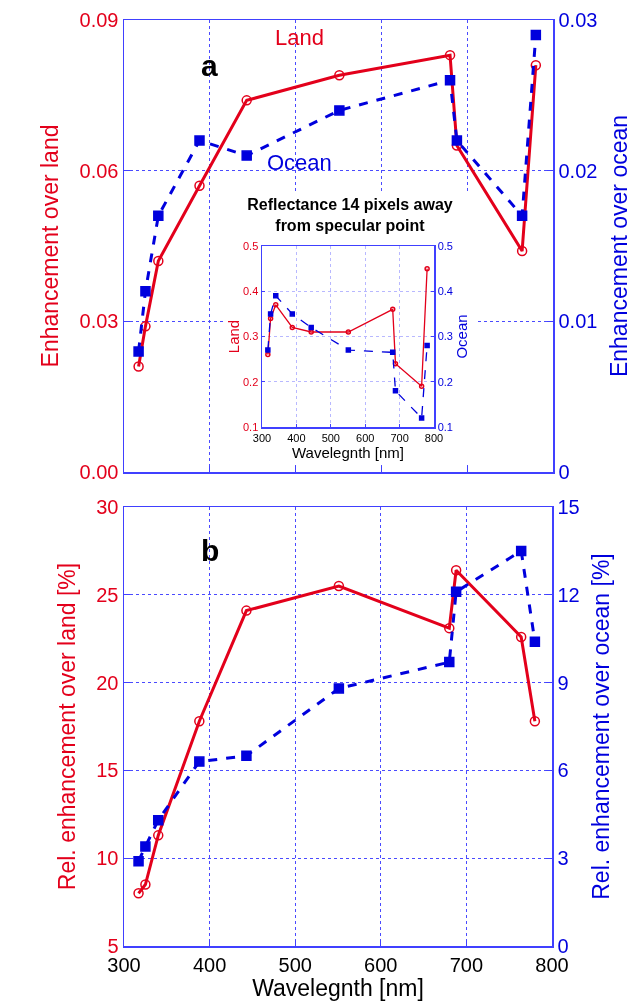 This screenshot has width=644, height=1006. What do you see at coordinates (563, 858) in the screenshot?
I see `y2-tick-label: 3` at bounding box center [563, 858].